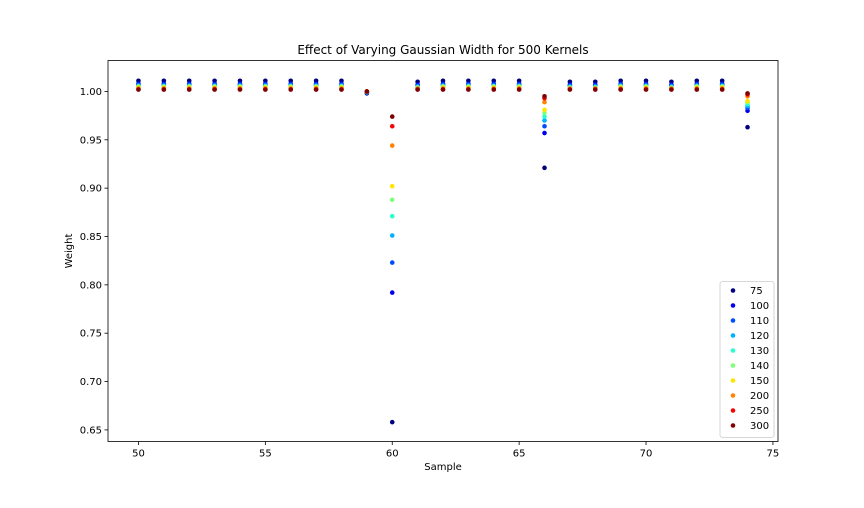 This screenshot has width=864, height=508. Describe the element at coordinates (91, 430) in the screenshot. I see `y-tick-label: 0.65` at that location.